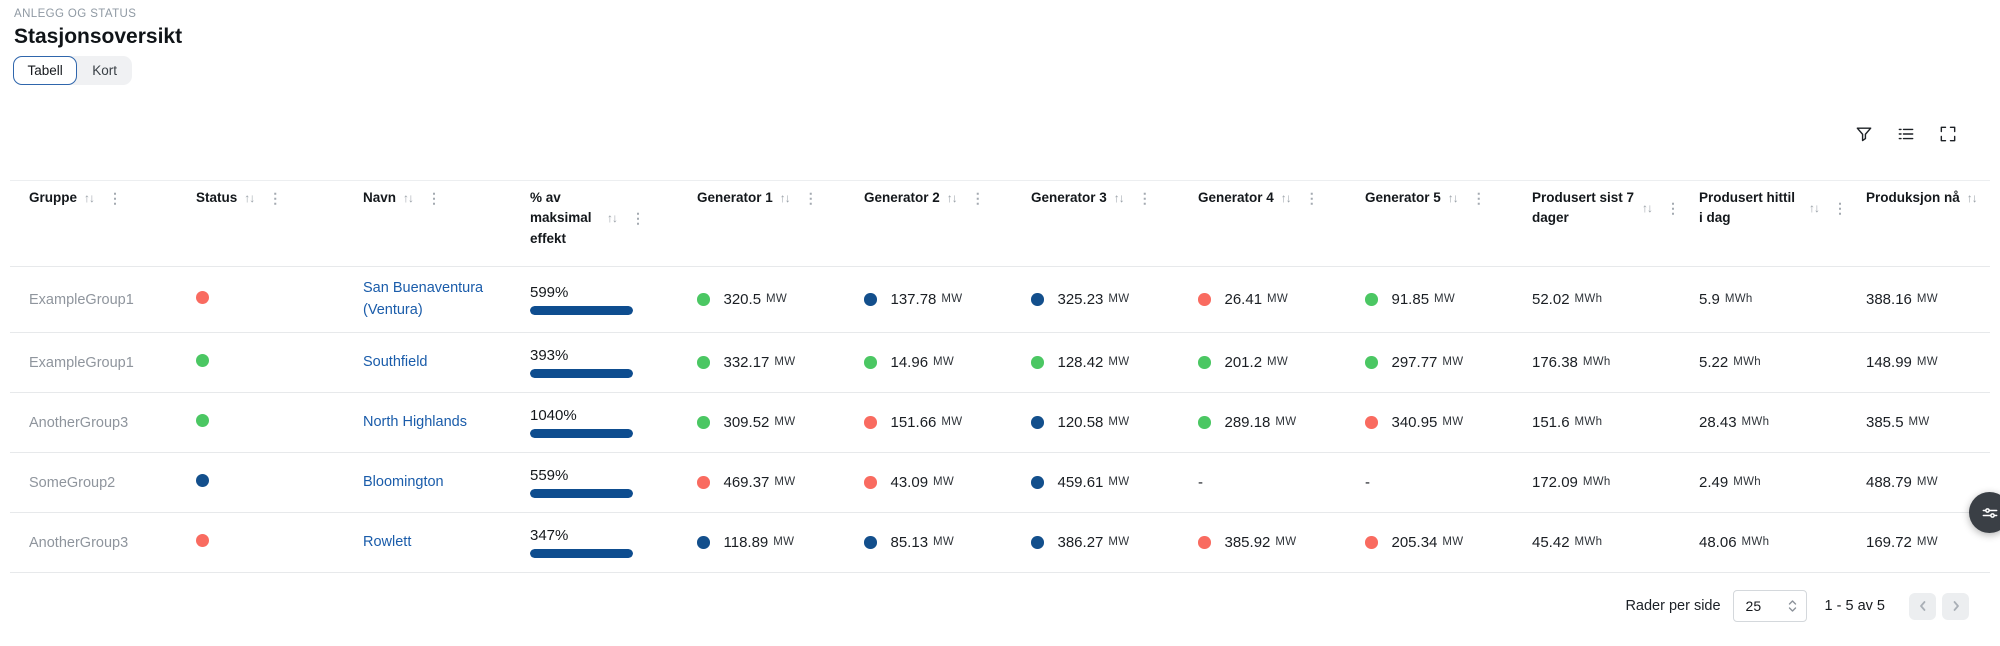 This screenshot has width=2000, height=646. I want to click on generator-1-cell: 332.17 MW, so click(761, 362).